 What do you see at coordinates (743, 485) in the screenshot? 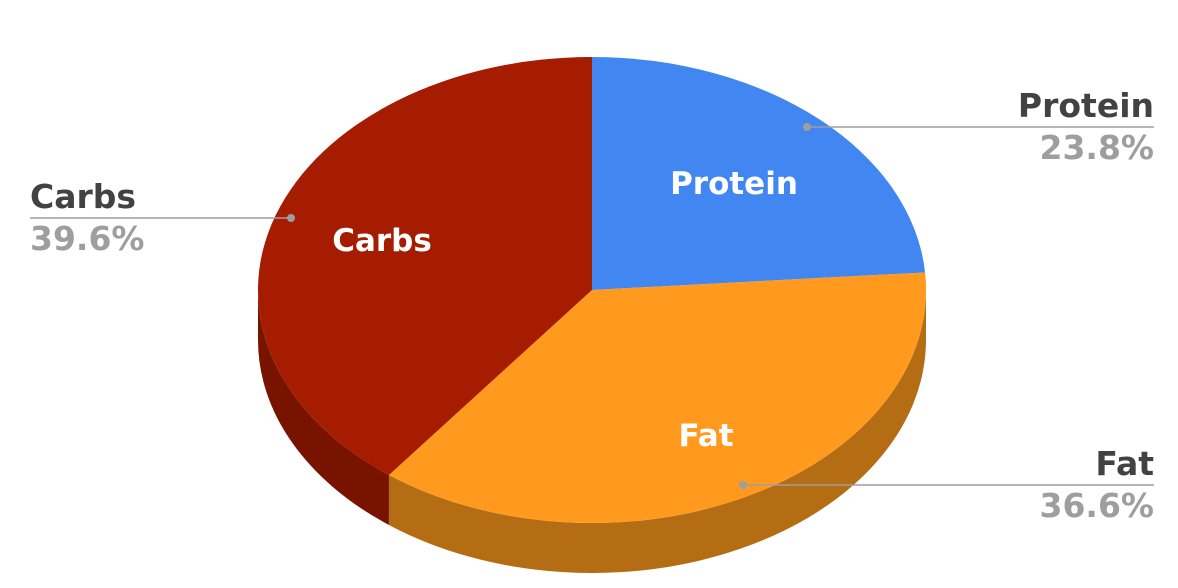
I see `leader-dot-fat` at bounding box center [743, 485].